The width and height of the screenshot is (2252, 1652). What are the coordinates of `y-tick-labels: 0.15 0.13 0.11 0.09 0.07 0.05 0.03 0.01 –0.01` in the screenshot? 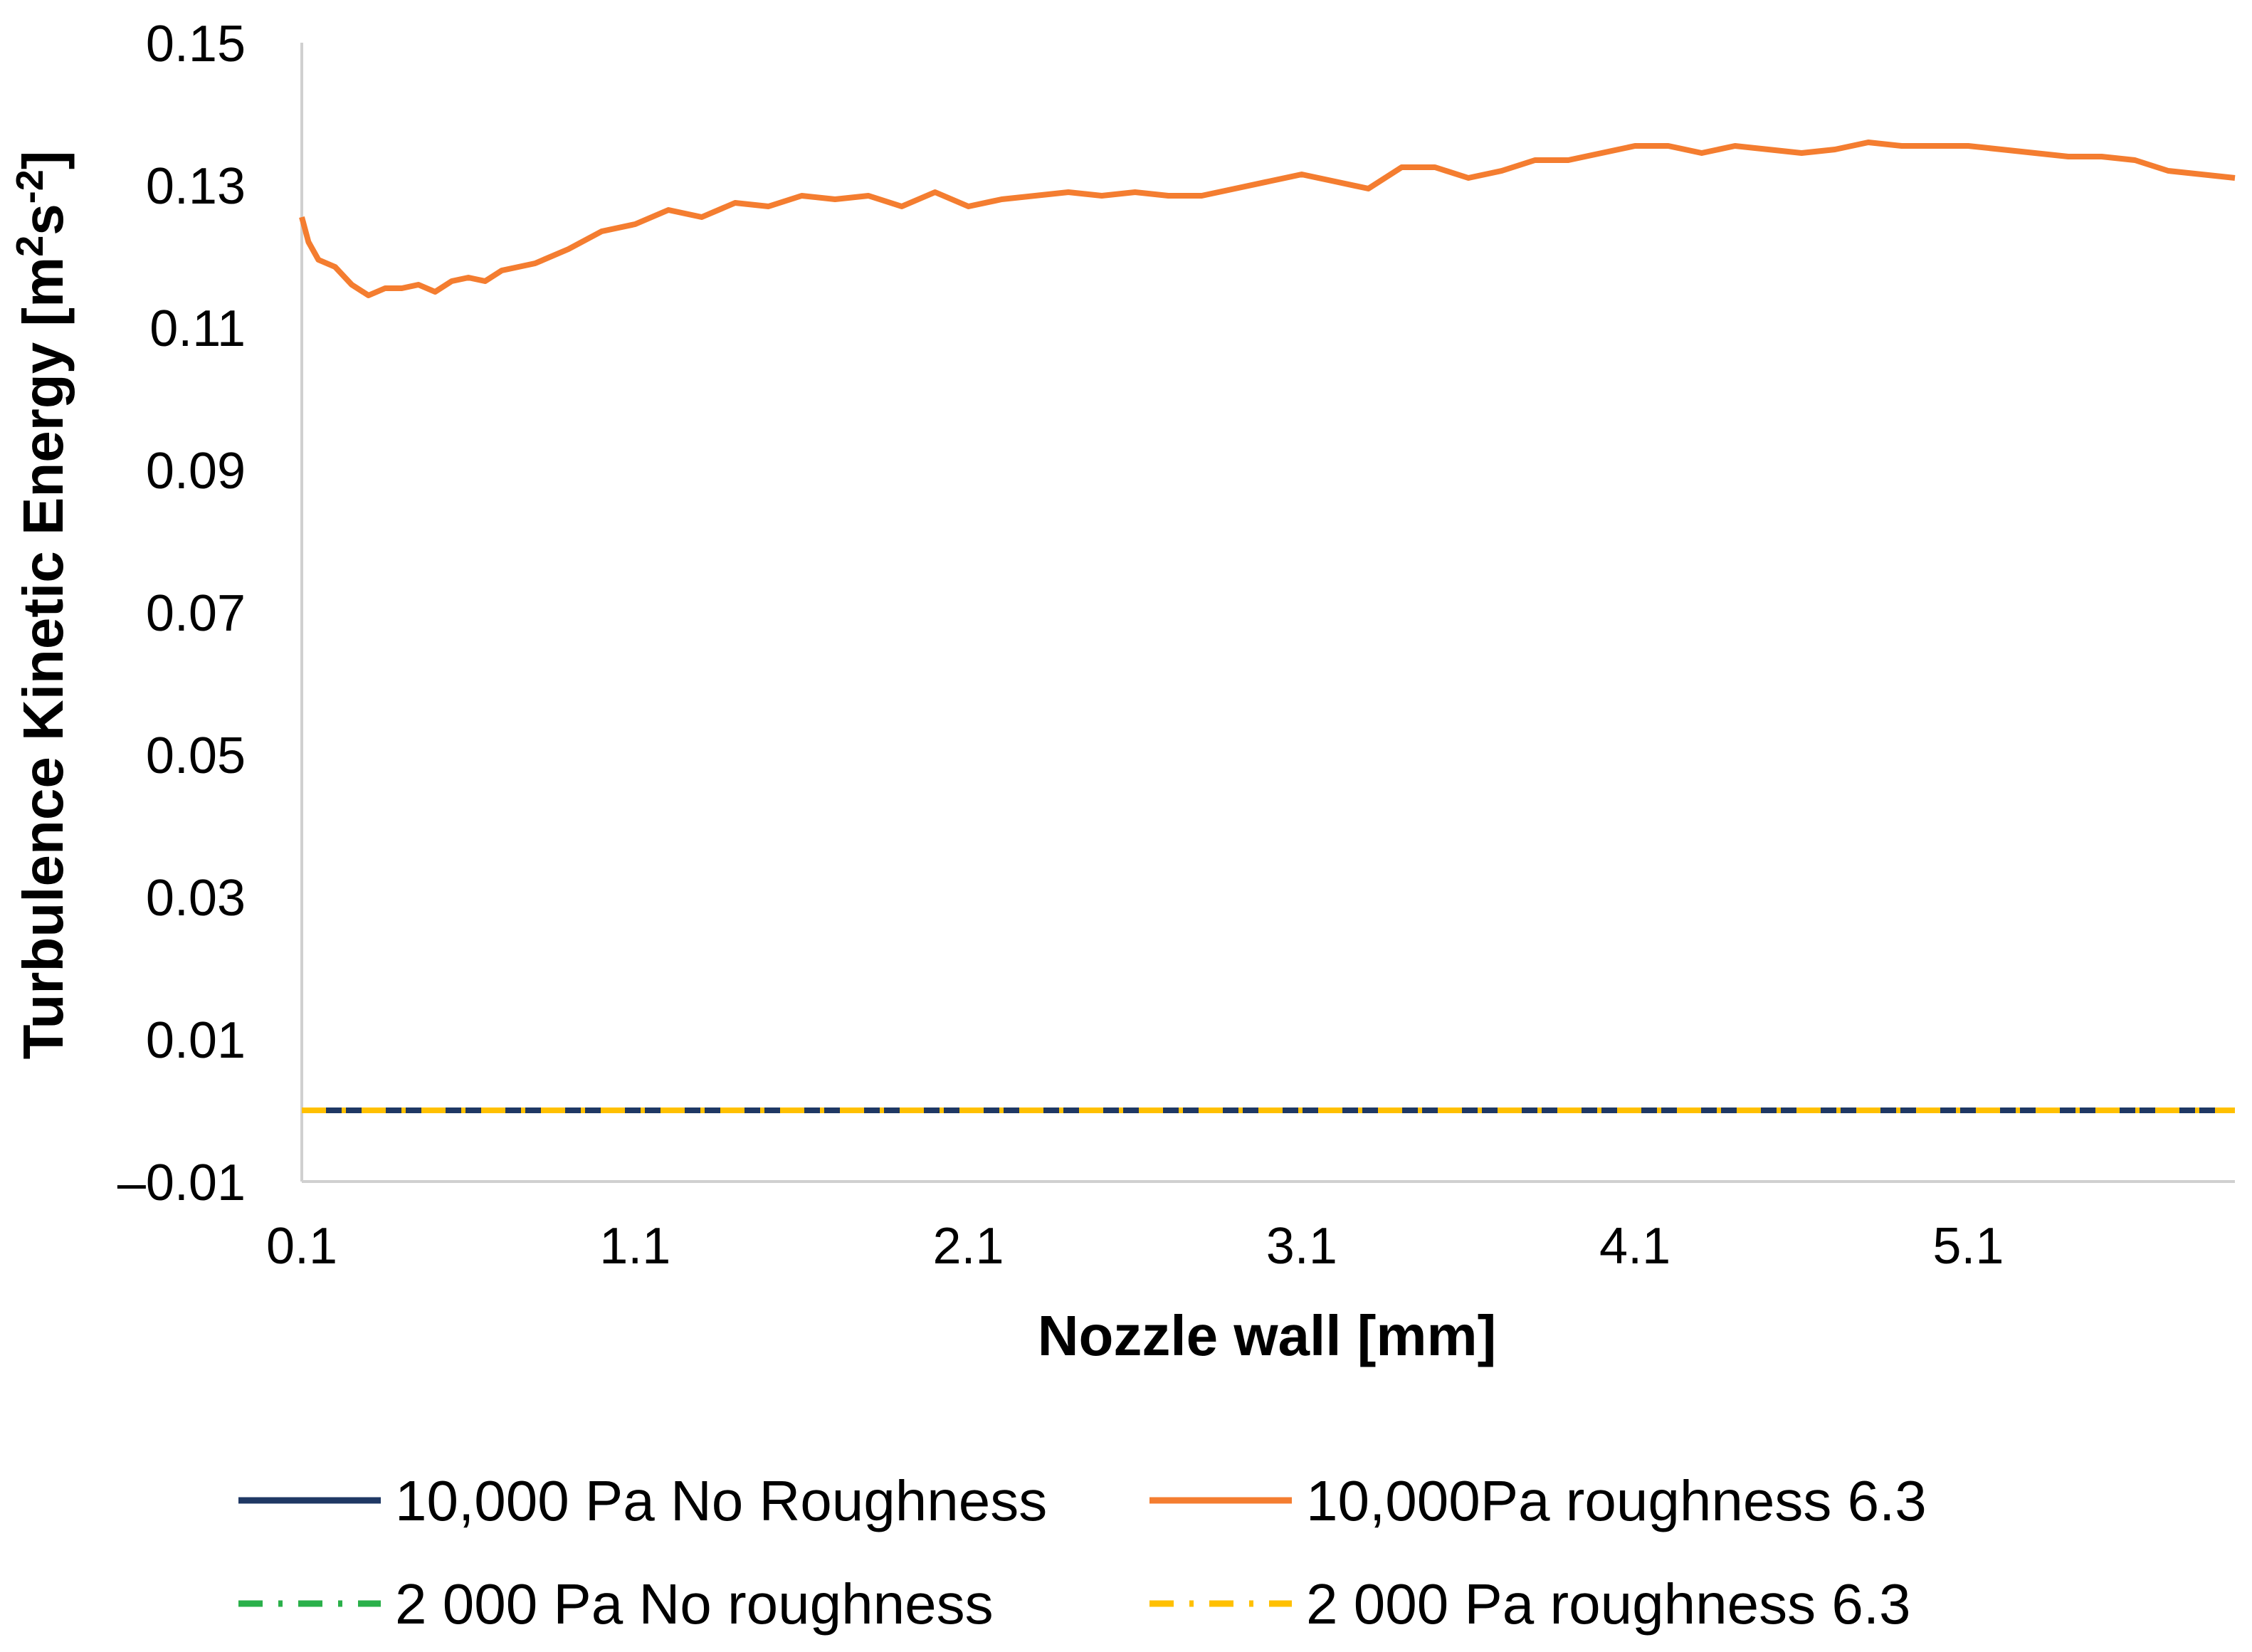 It's located at (181, 613).